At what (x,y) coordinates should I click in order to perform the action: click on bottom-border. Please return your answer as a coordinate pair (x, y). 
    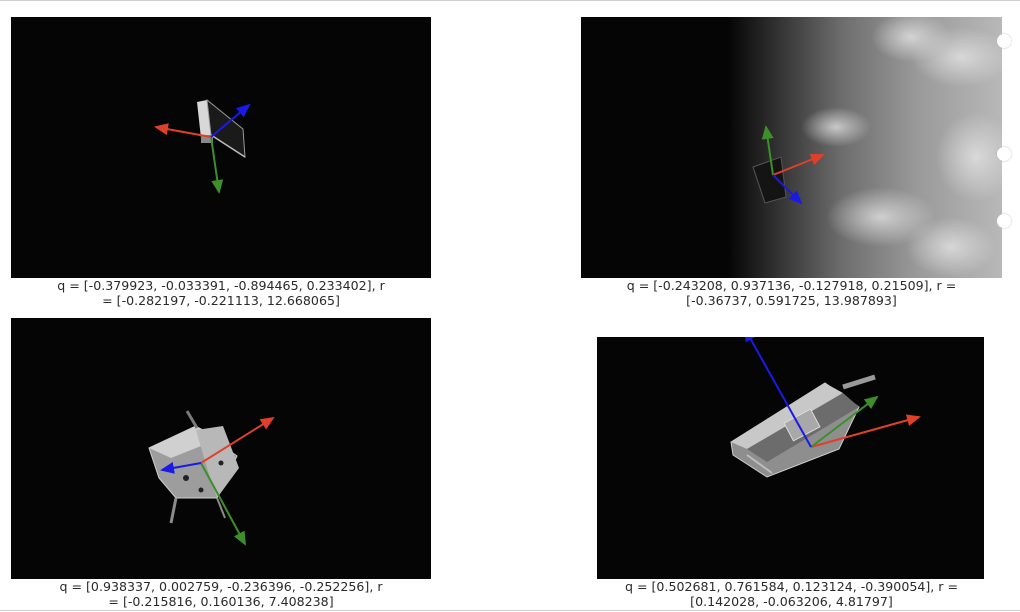
    Looking at the image, I should click on (510, 610).